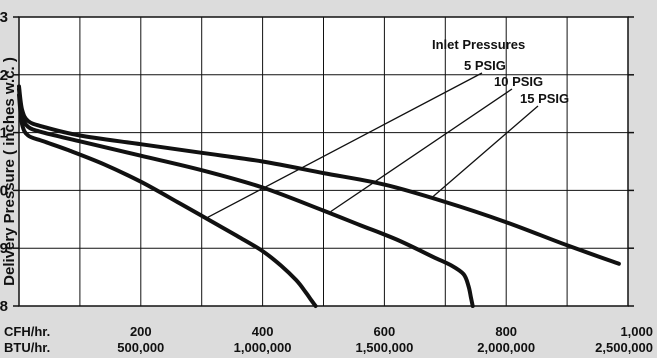 The height and width of the screenshot is (358, 657). What do you see at coordinates (9, 171) in the screenshot?
I see `y-axis-label: Delivery Pressure ( inches w.c. )` at bounding box center [9, 171].